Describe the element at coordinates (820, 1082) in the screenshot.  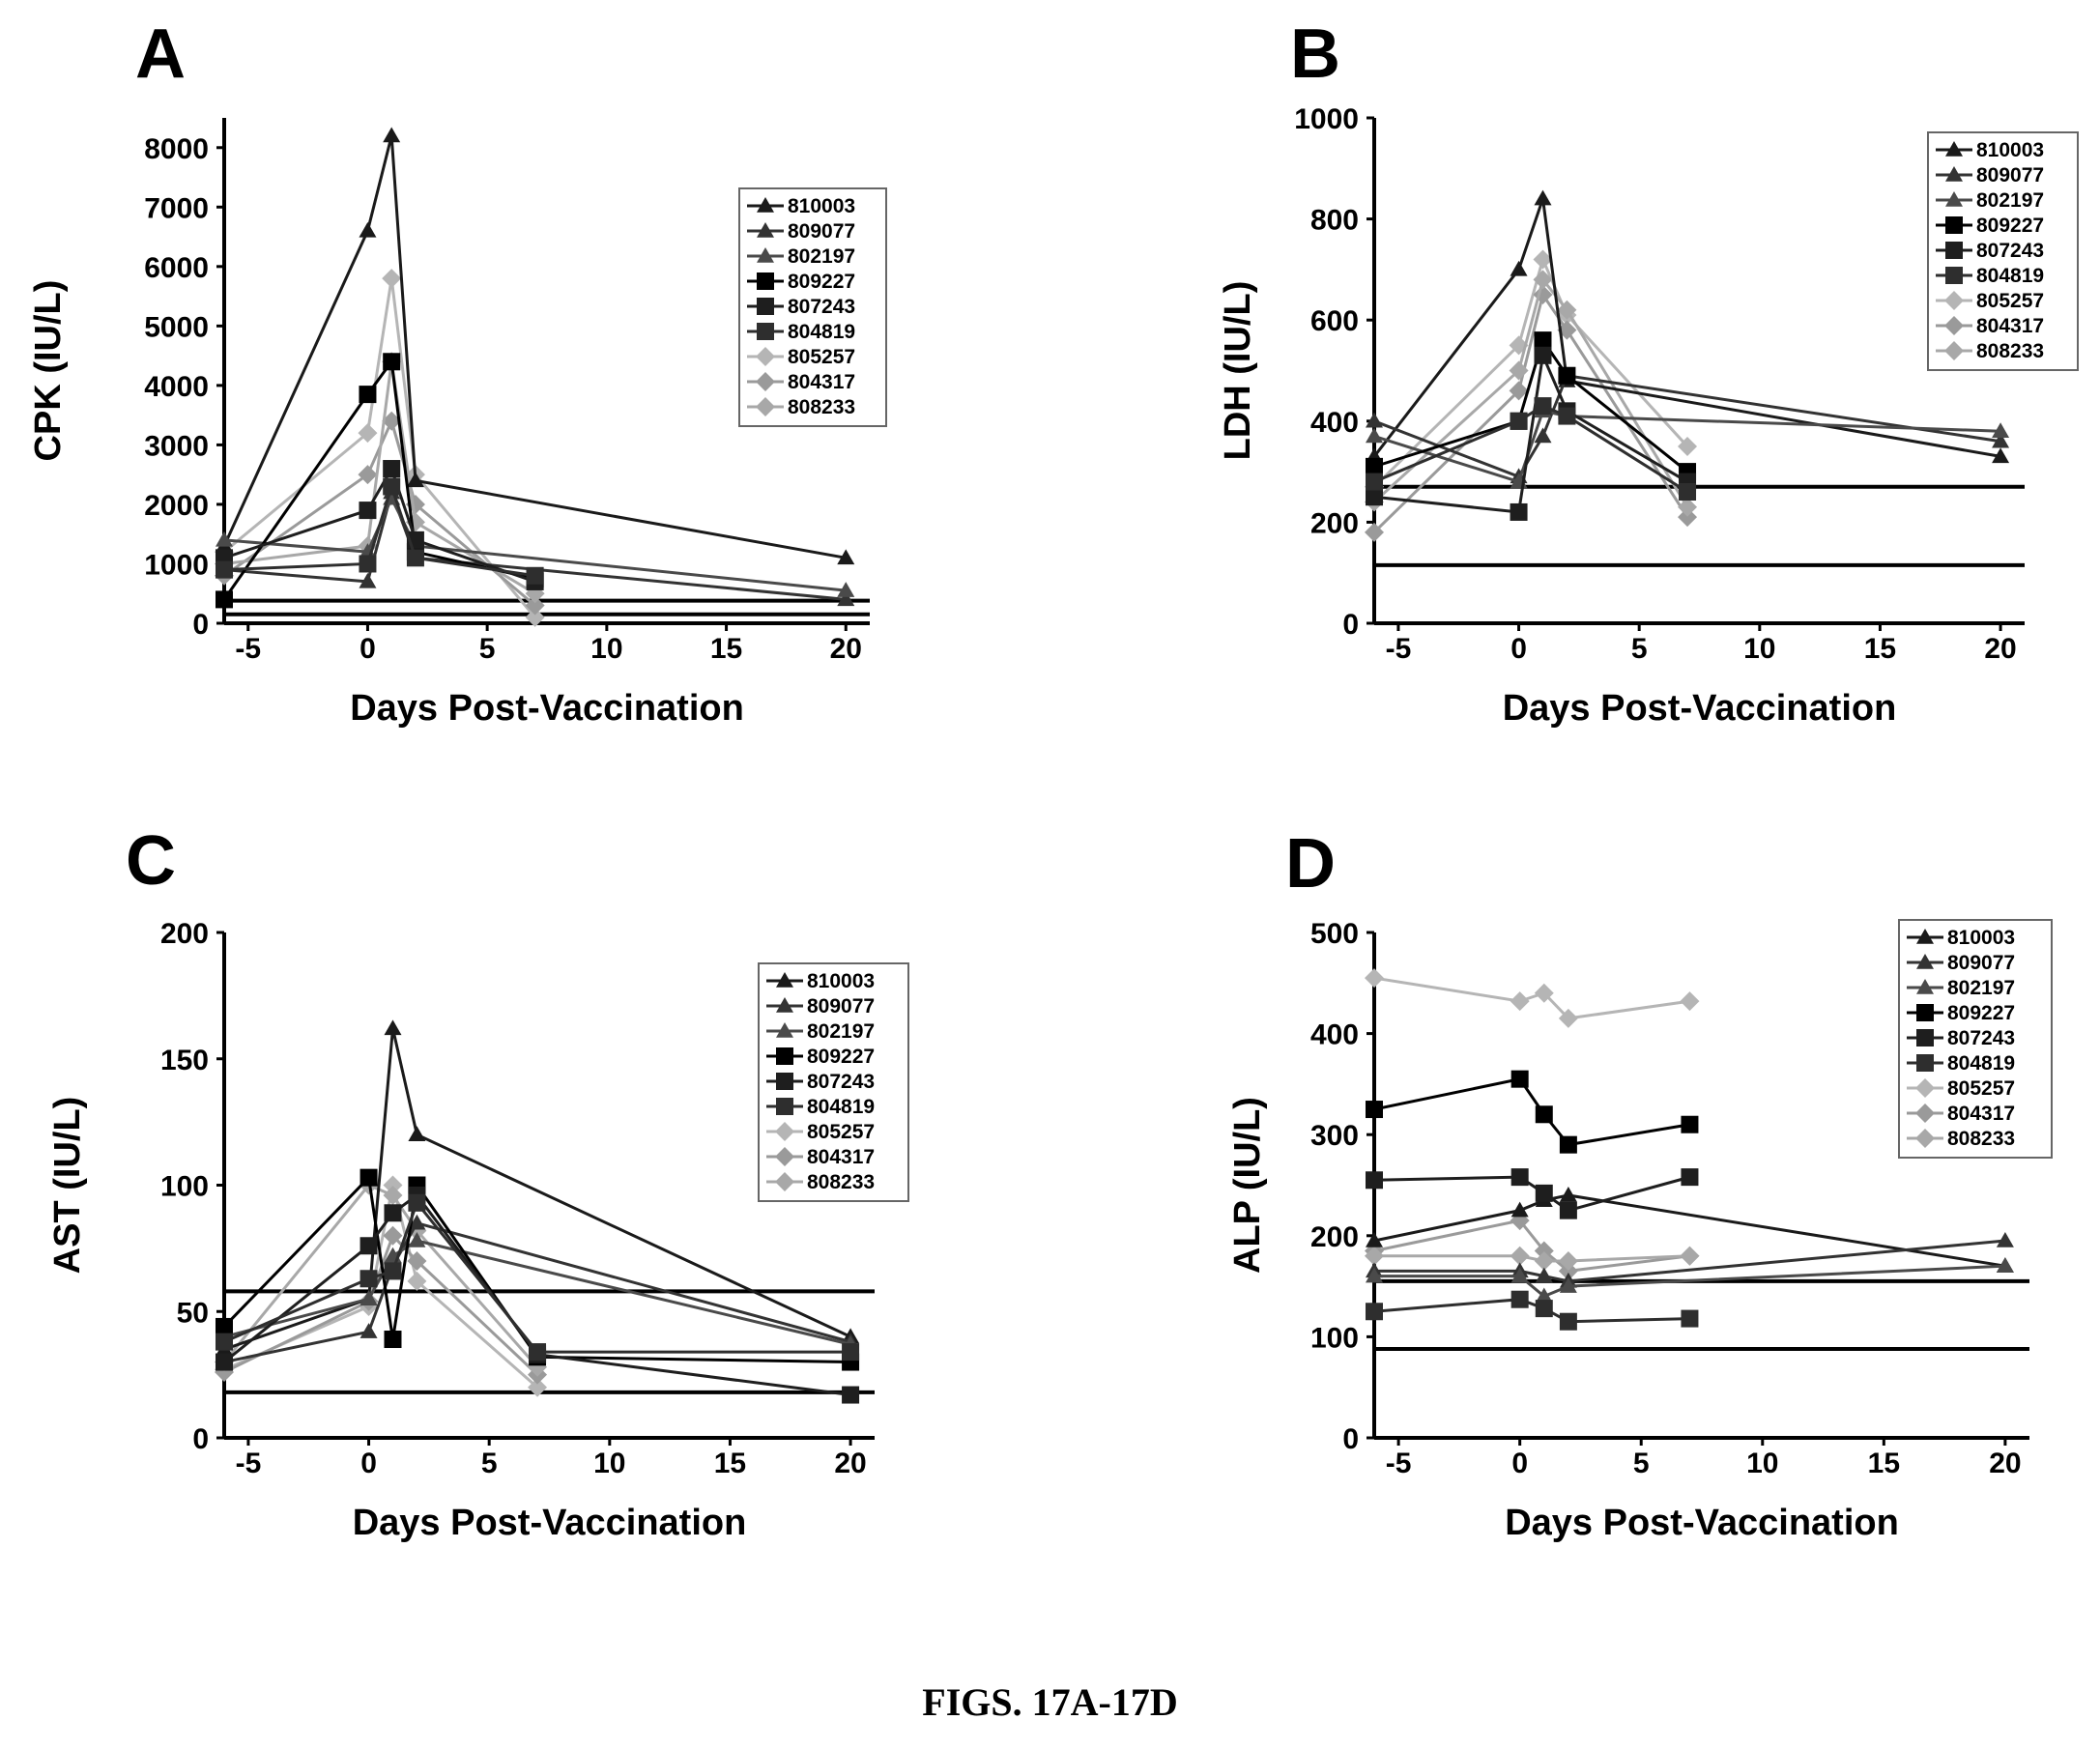
I see `legend-item: 807243` at that location.